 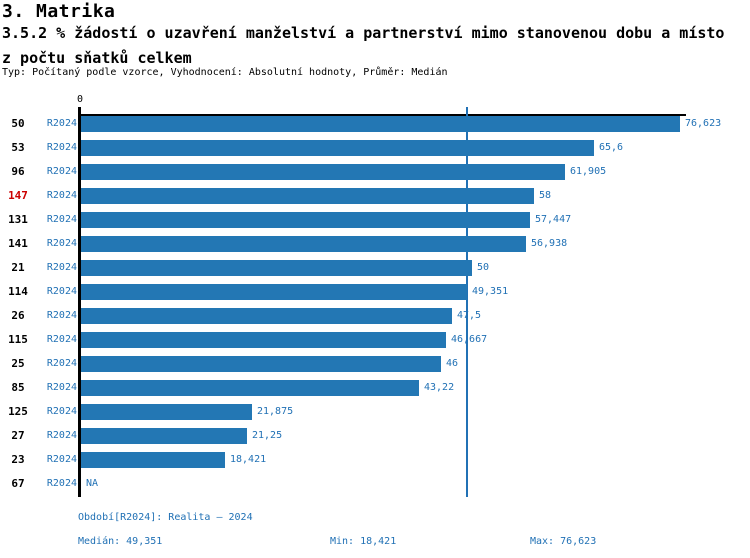 What do you see at coordinates (18, 195) in the screenshot?
I see `row-id-label: 147` at bounding box center [18, 195].